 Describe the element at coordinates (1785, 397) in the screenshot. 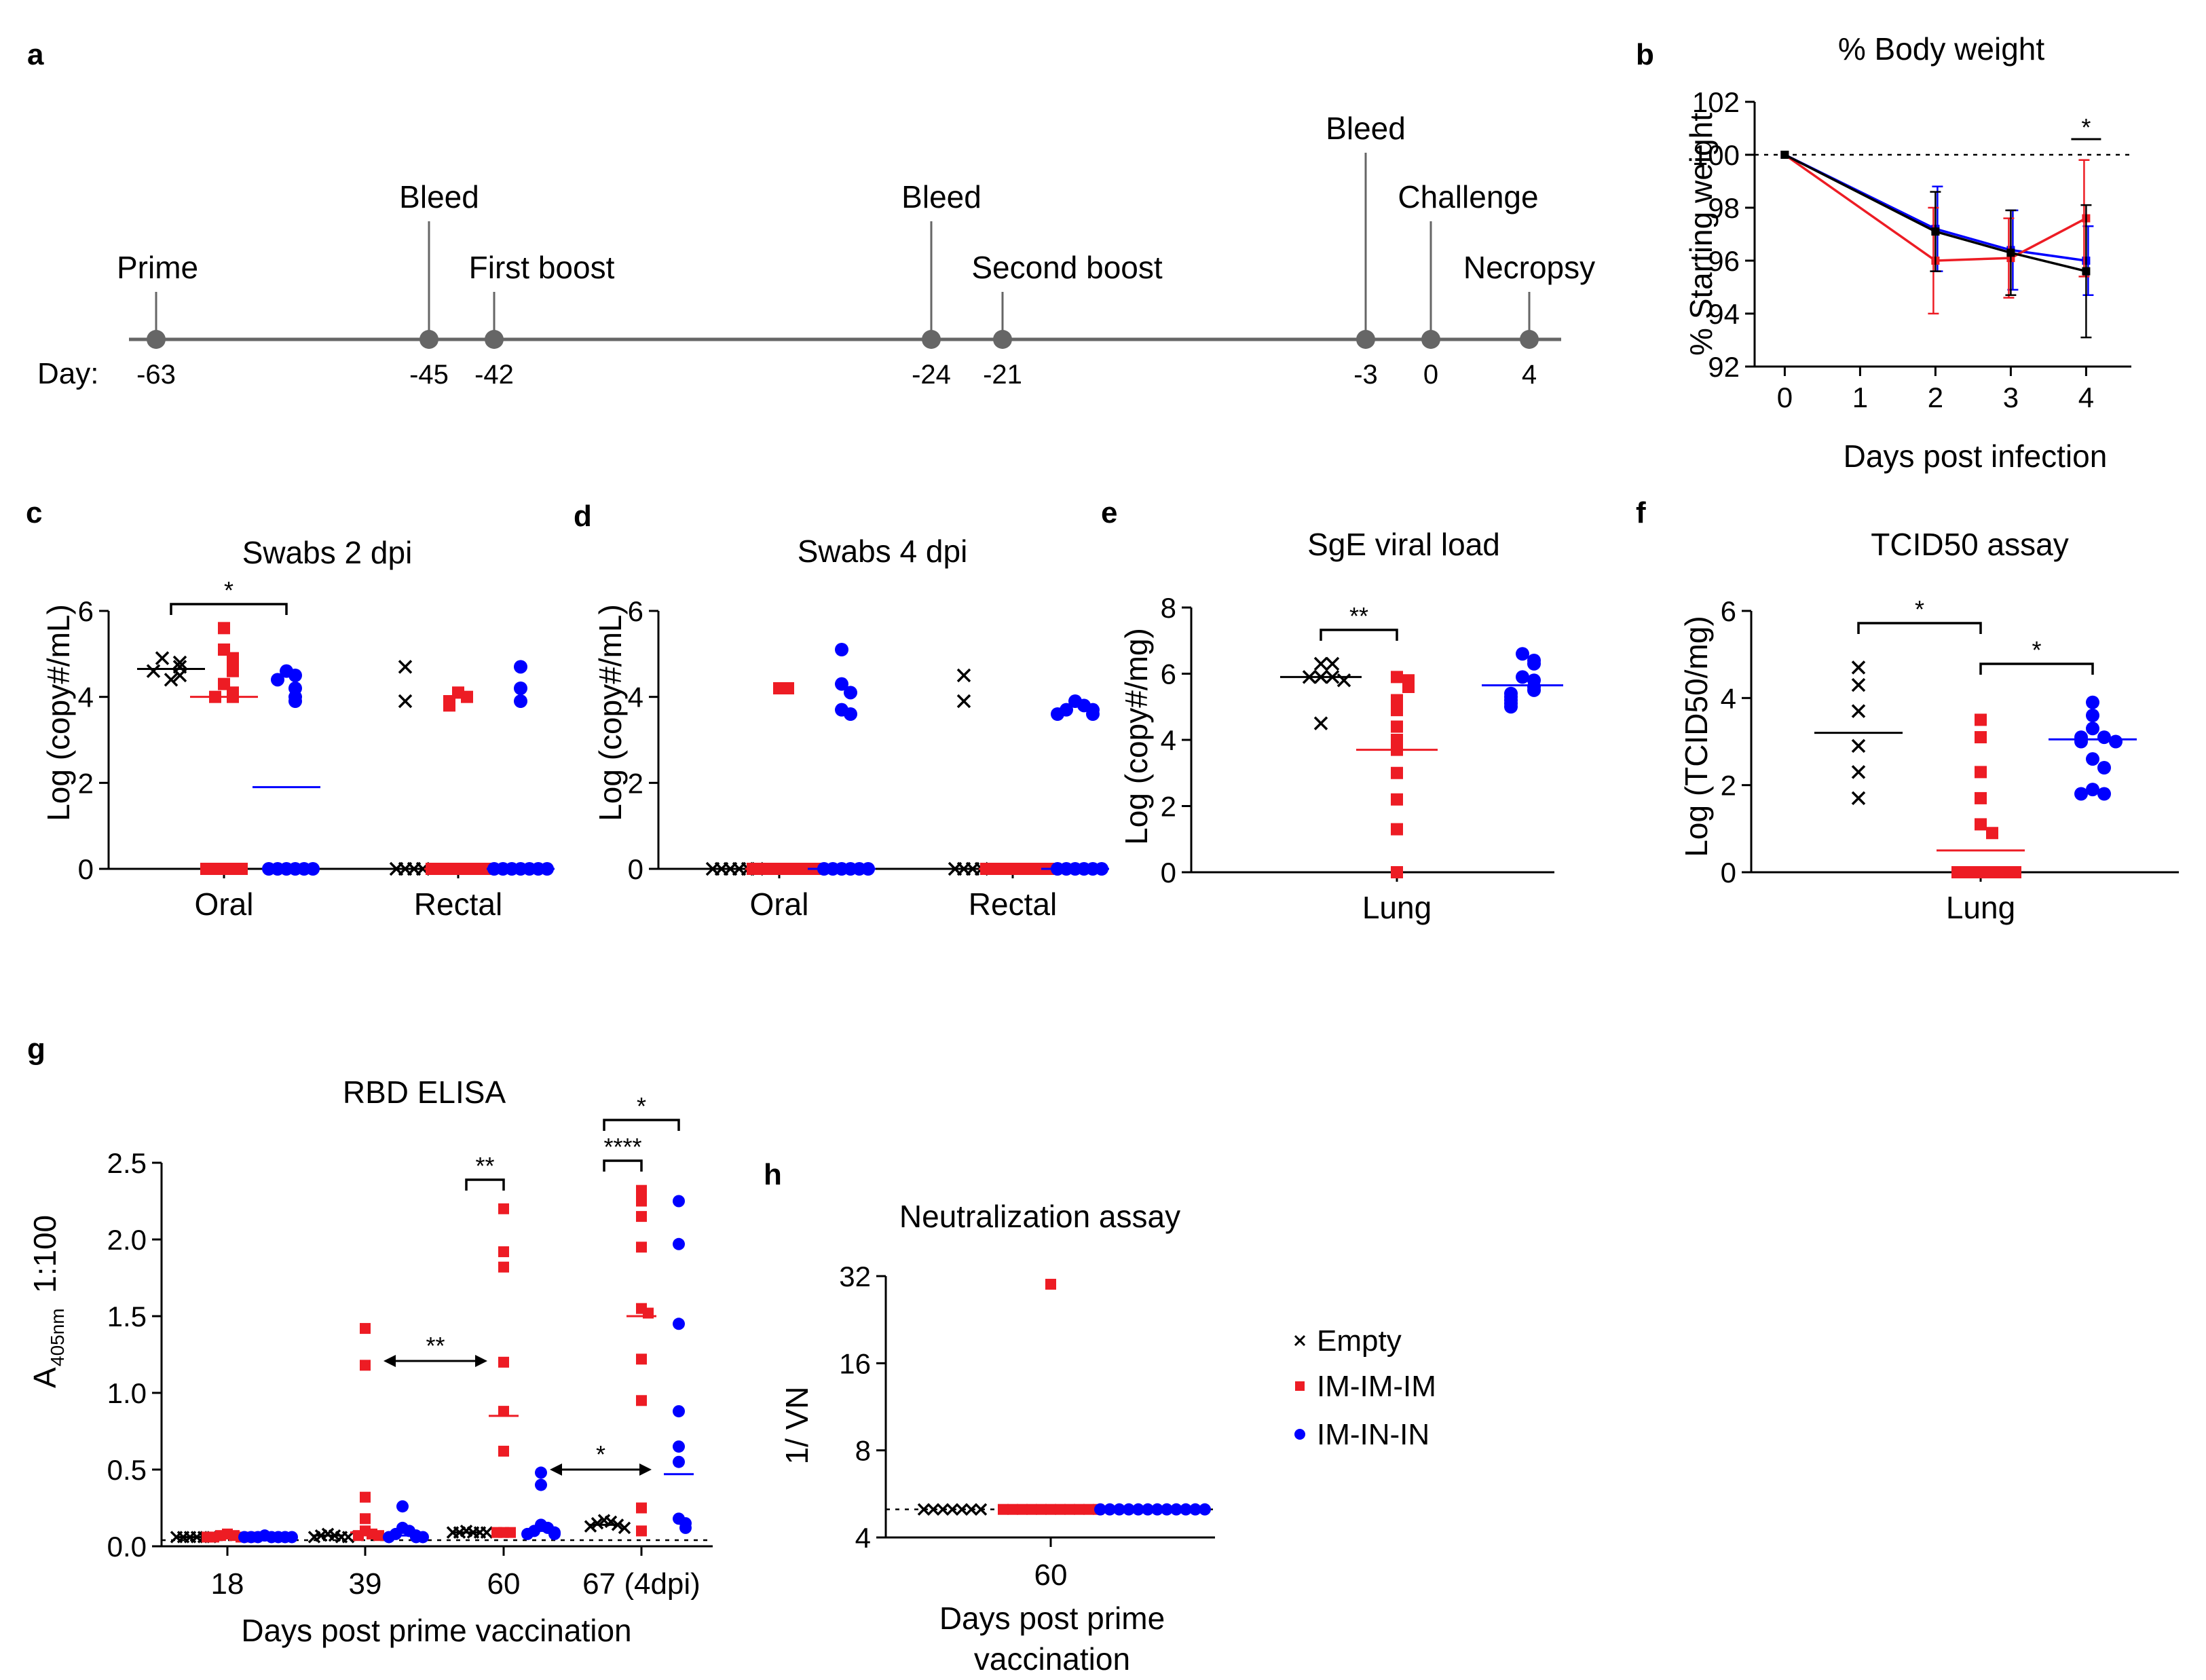

I see `x-tick-label: 0` at that location.